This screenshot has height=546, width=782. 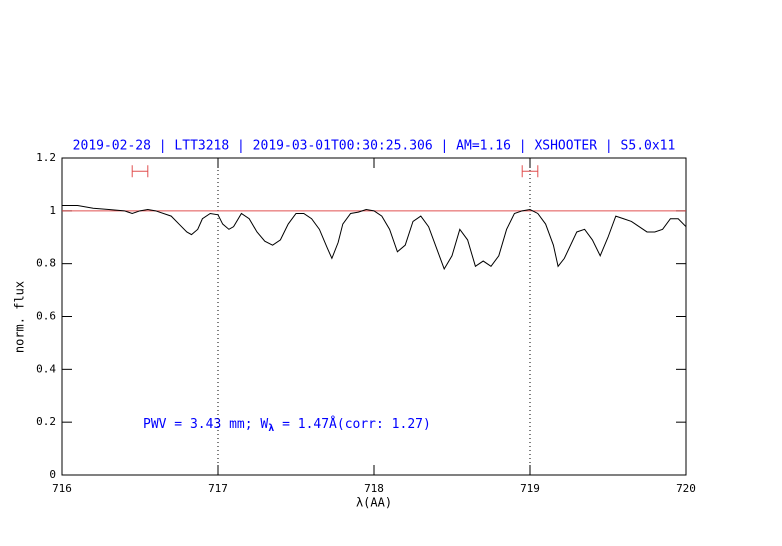 I want to click on annotation-part: PWV = 3.43 mm; W, so click(x=205, y=424).